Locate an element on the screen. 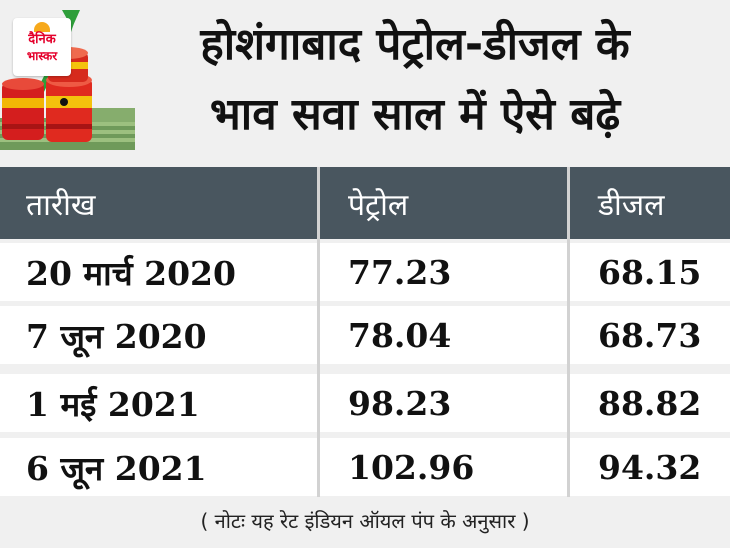 The image size is (730, 548). date-cell: 1 मई 2021 is located at coordinates (113, 404).